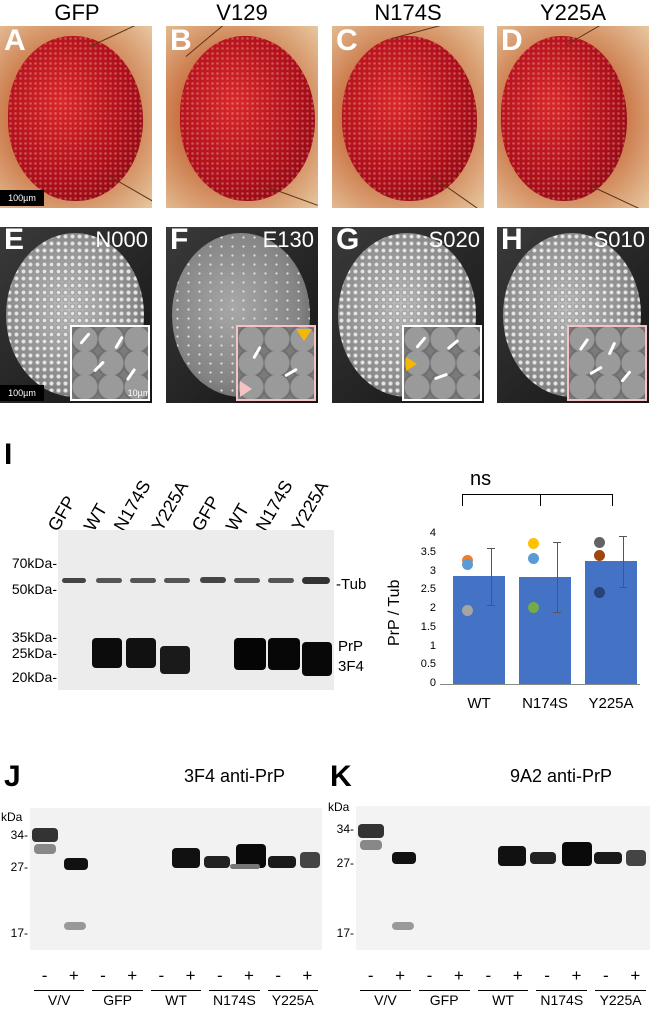  What do you see at coordinates (76, 117) in the screenshot?
I see `panel-a-eye-photo: A 100µm` at bounding box center [76, 117].